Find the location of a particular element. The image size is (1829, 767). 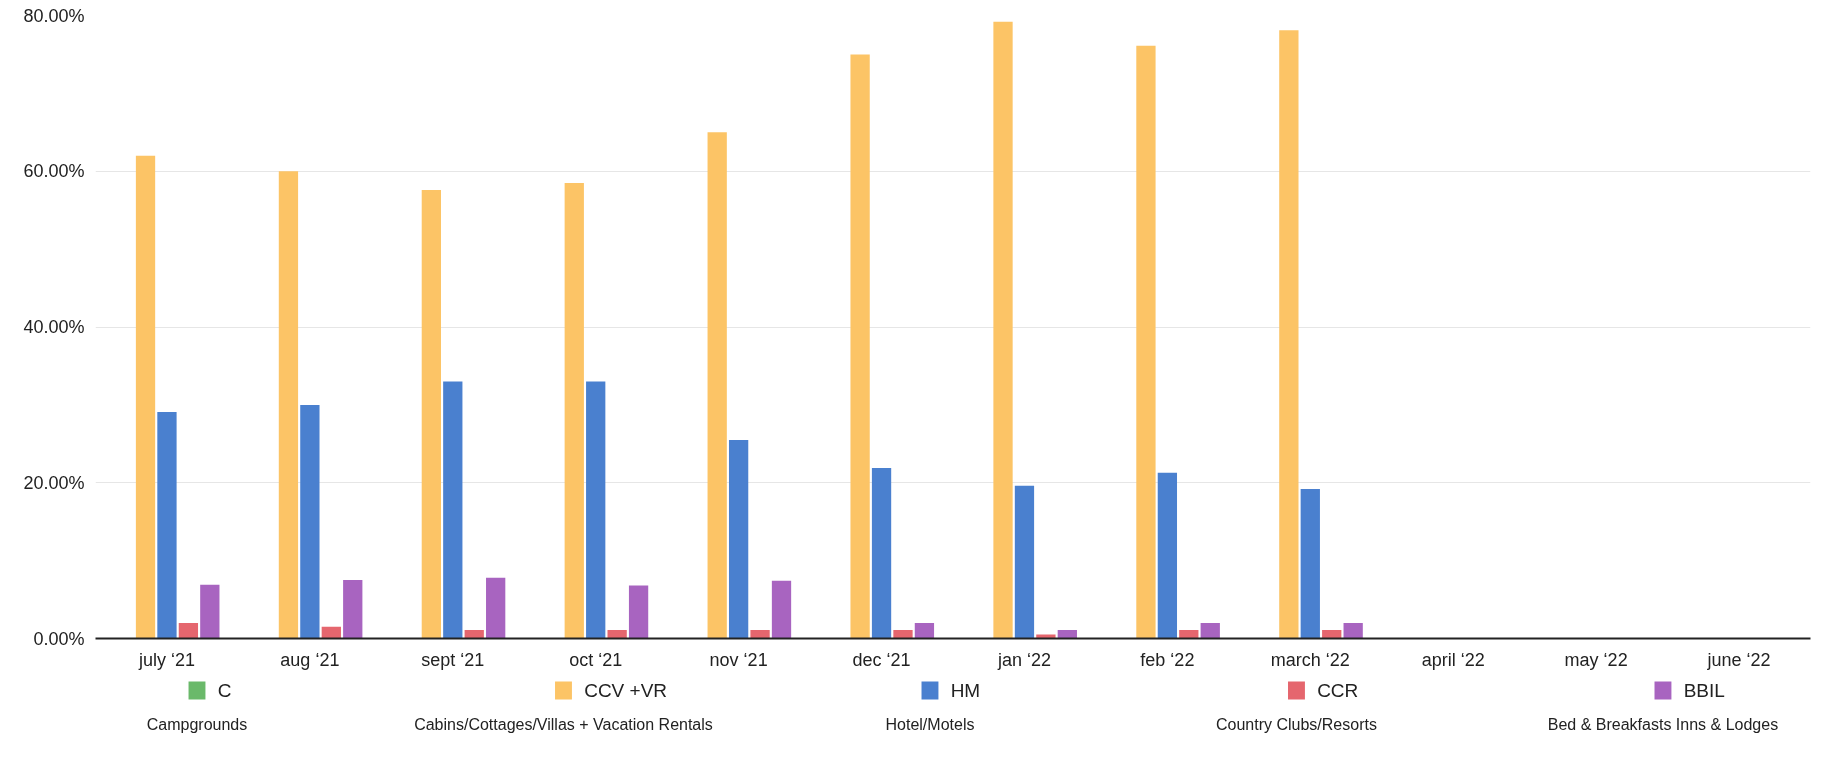

y-tick-label: 40.00% is located at coordinates (54, 327).